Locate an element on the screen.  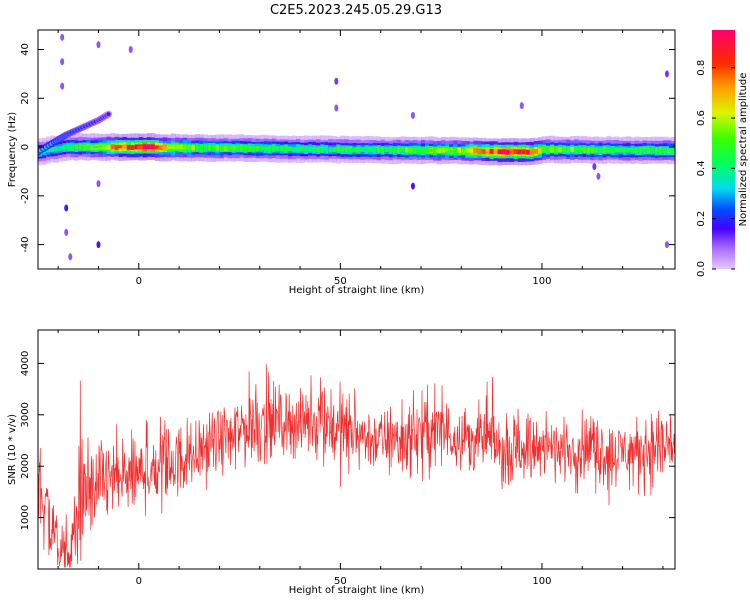
colorbar-tick-label: 0.0 is located at coordinates (701, 269).